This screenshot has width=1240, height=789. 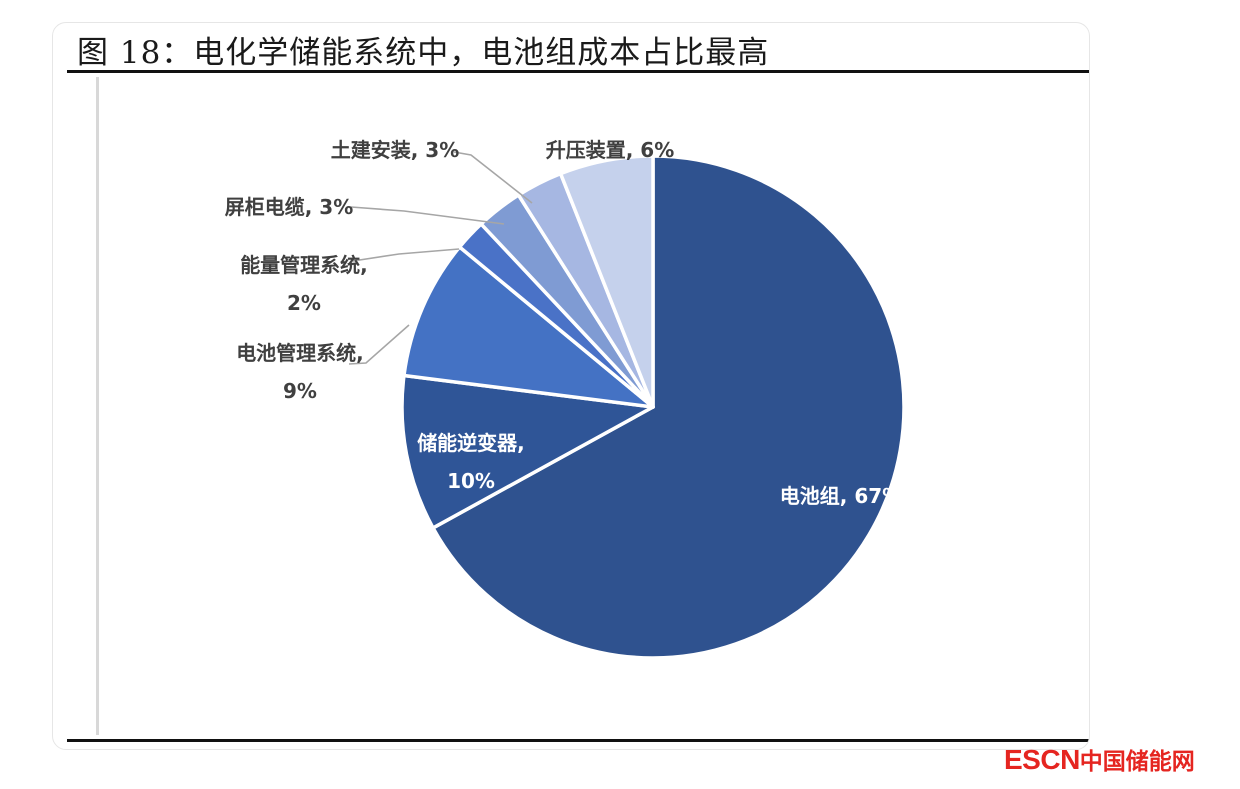 What do you see at coordinates (493, 177) in the screenshot?
I see `leader-line-土建安装` at bounding box center [493, 177].